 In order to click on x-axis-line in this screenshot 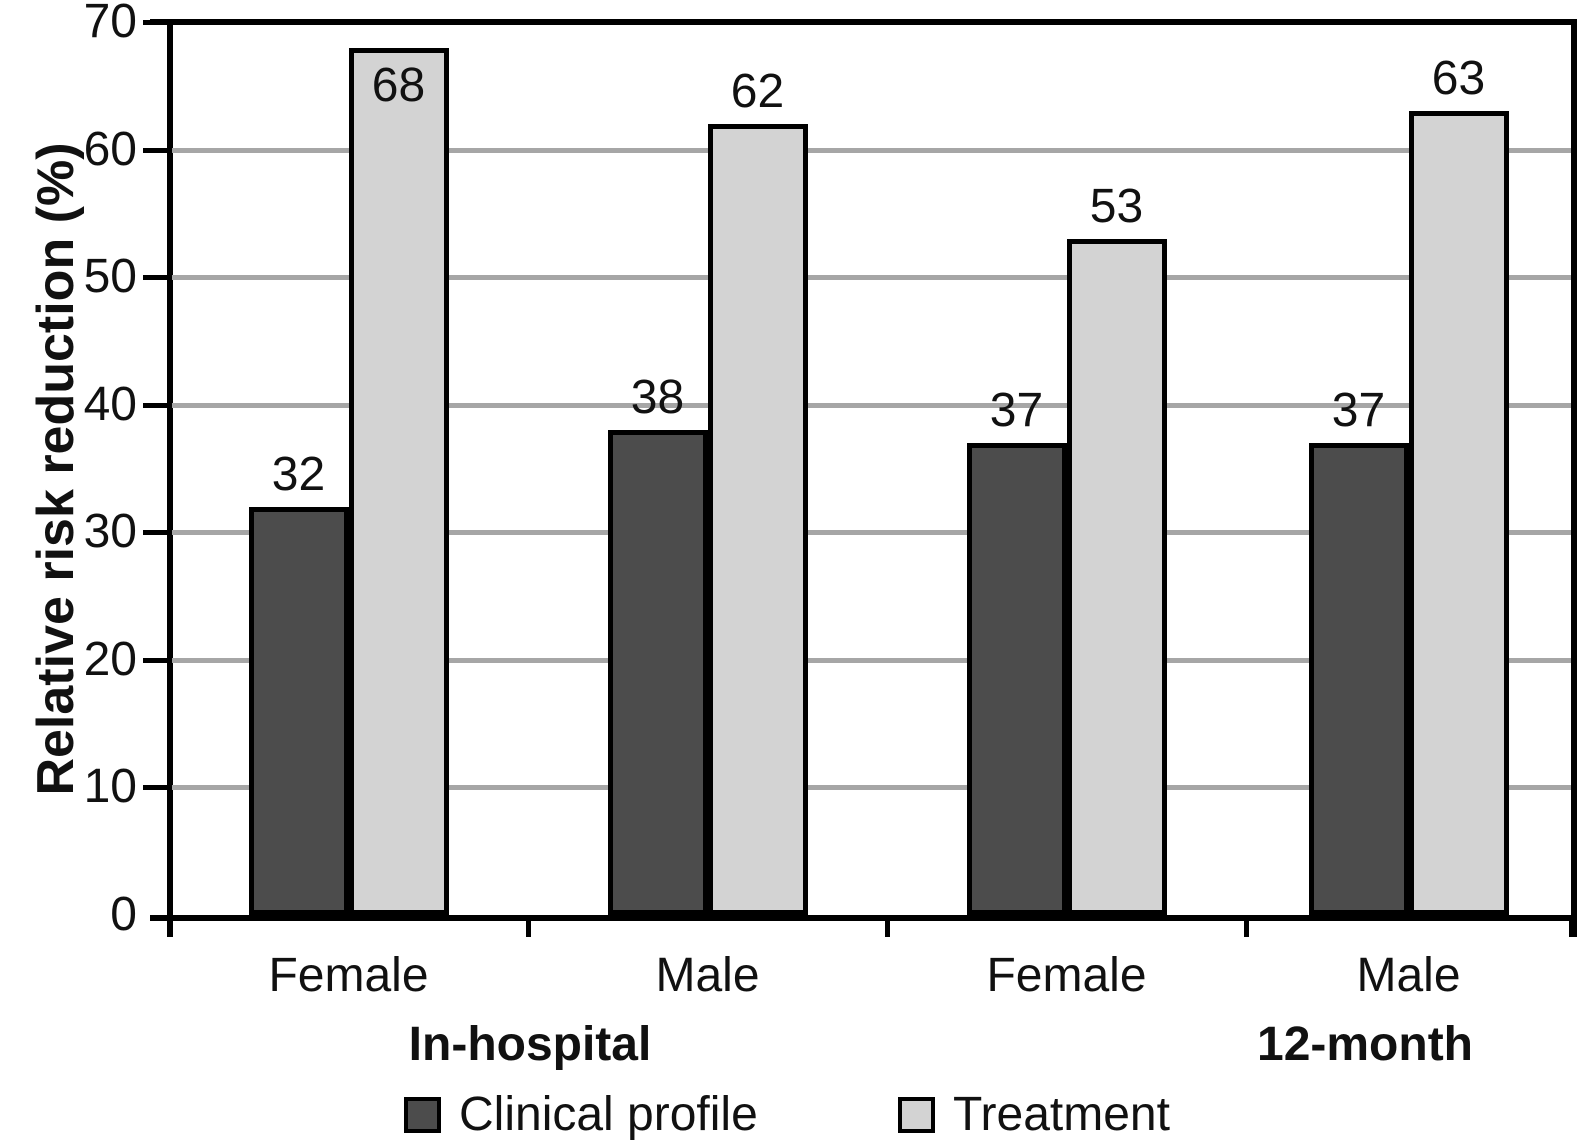, I will do `click(863, 918)`.